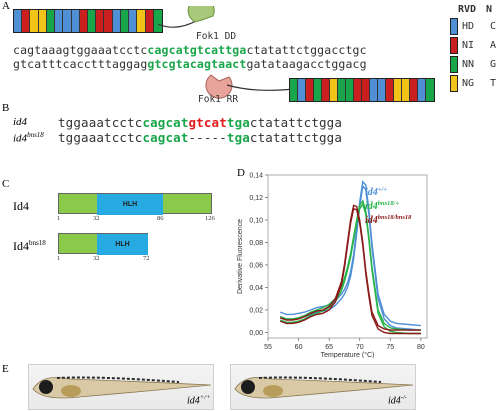  What do you see at coordinates (299, 347) in the screenshot?
I see `x-tick-label: 60` at bounding box center [299, 347].